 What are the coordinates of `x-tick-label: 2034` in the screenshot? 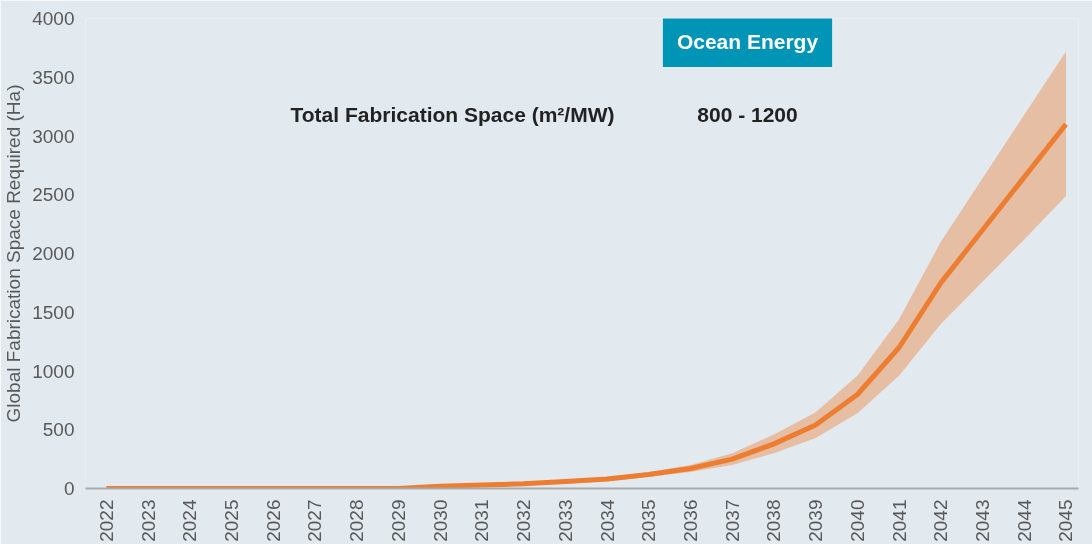 It's located at (607, 520).